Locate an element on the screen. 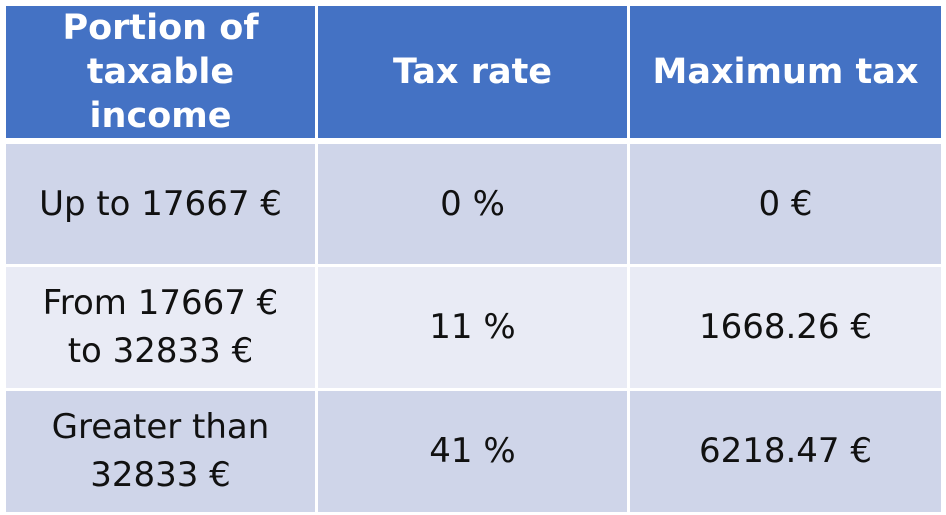 This screenshot has height=515, width=946. cell-maximum-tax: 1668.26 € is located at coordinates (785, 327).